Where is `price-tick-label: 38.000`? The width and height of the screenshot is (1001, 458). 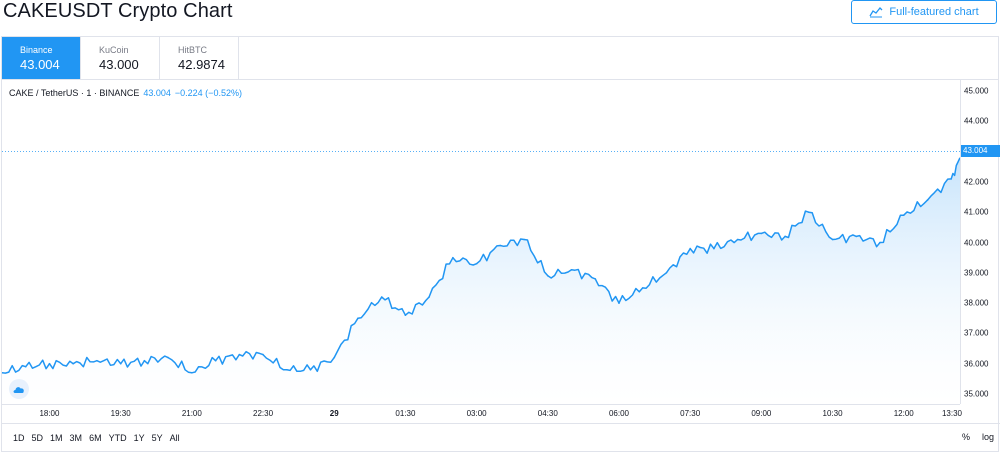 price-tick-label: 38.000 is located at coordinates (976, 303).